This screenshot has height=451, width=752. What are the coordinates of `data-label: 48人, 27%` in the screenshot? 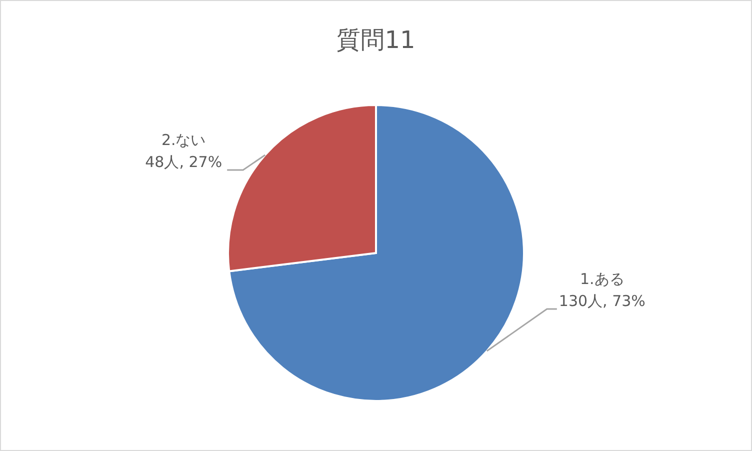 It's located at (183, 162).